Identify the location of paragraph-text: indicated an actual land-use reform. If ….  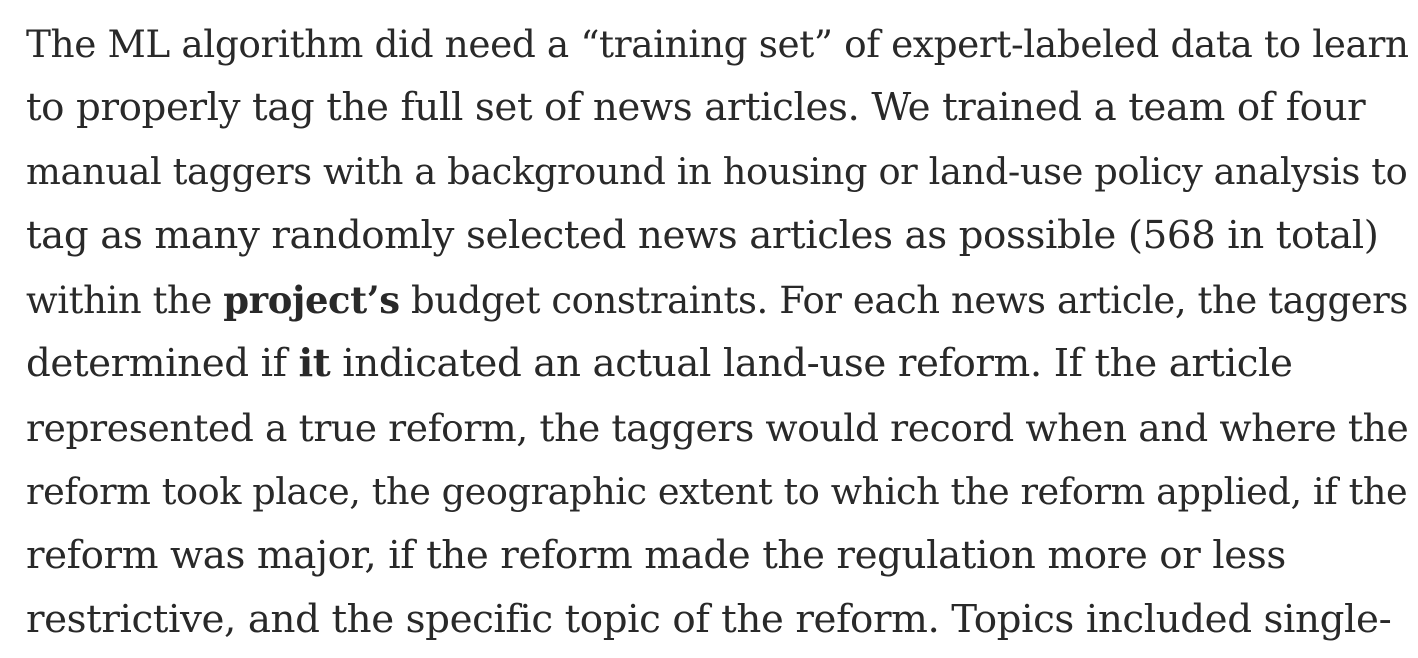
(811, 363).